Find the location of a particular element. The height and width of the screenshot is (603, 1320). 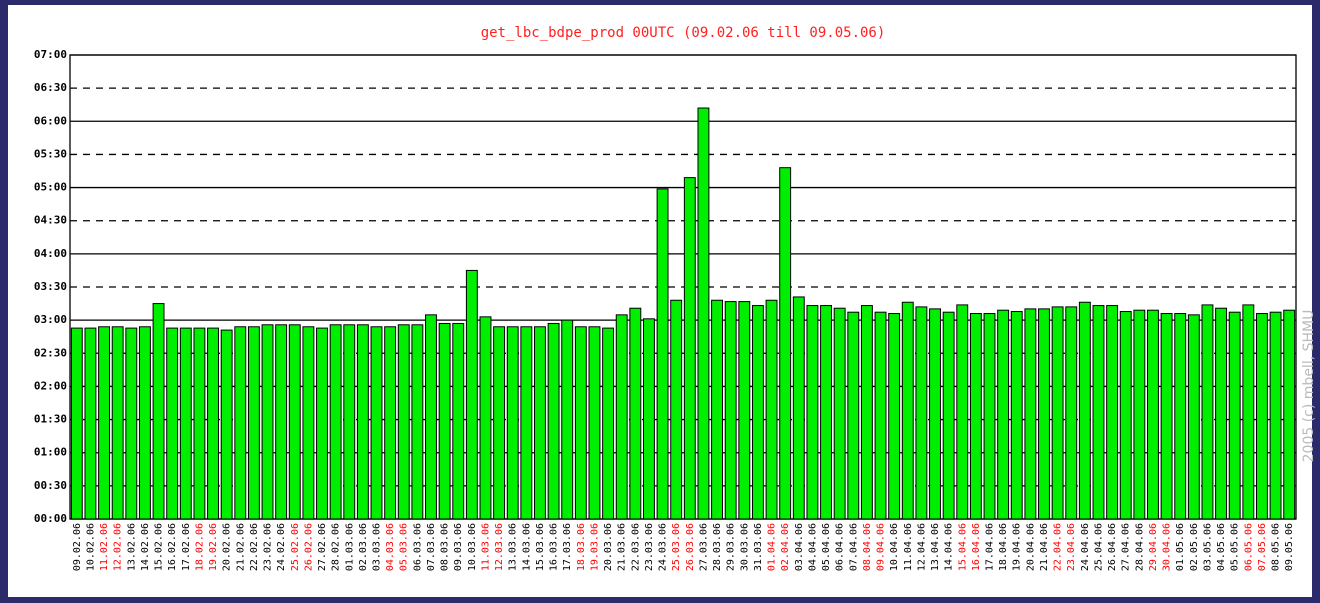

x-tick-label: 06.03.06 is located at coordinates (417, 547).